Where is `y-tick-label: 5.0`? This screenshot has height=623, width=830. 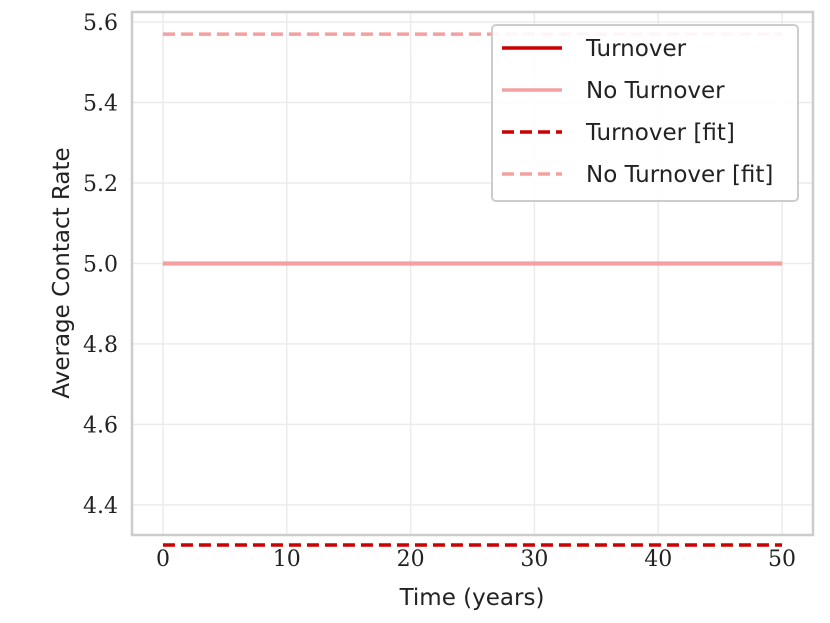 y-tick-label: 5.0 is located at coordinates (100, 264).